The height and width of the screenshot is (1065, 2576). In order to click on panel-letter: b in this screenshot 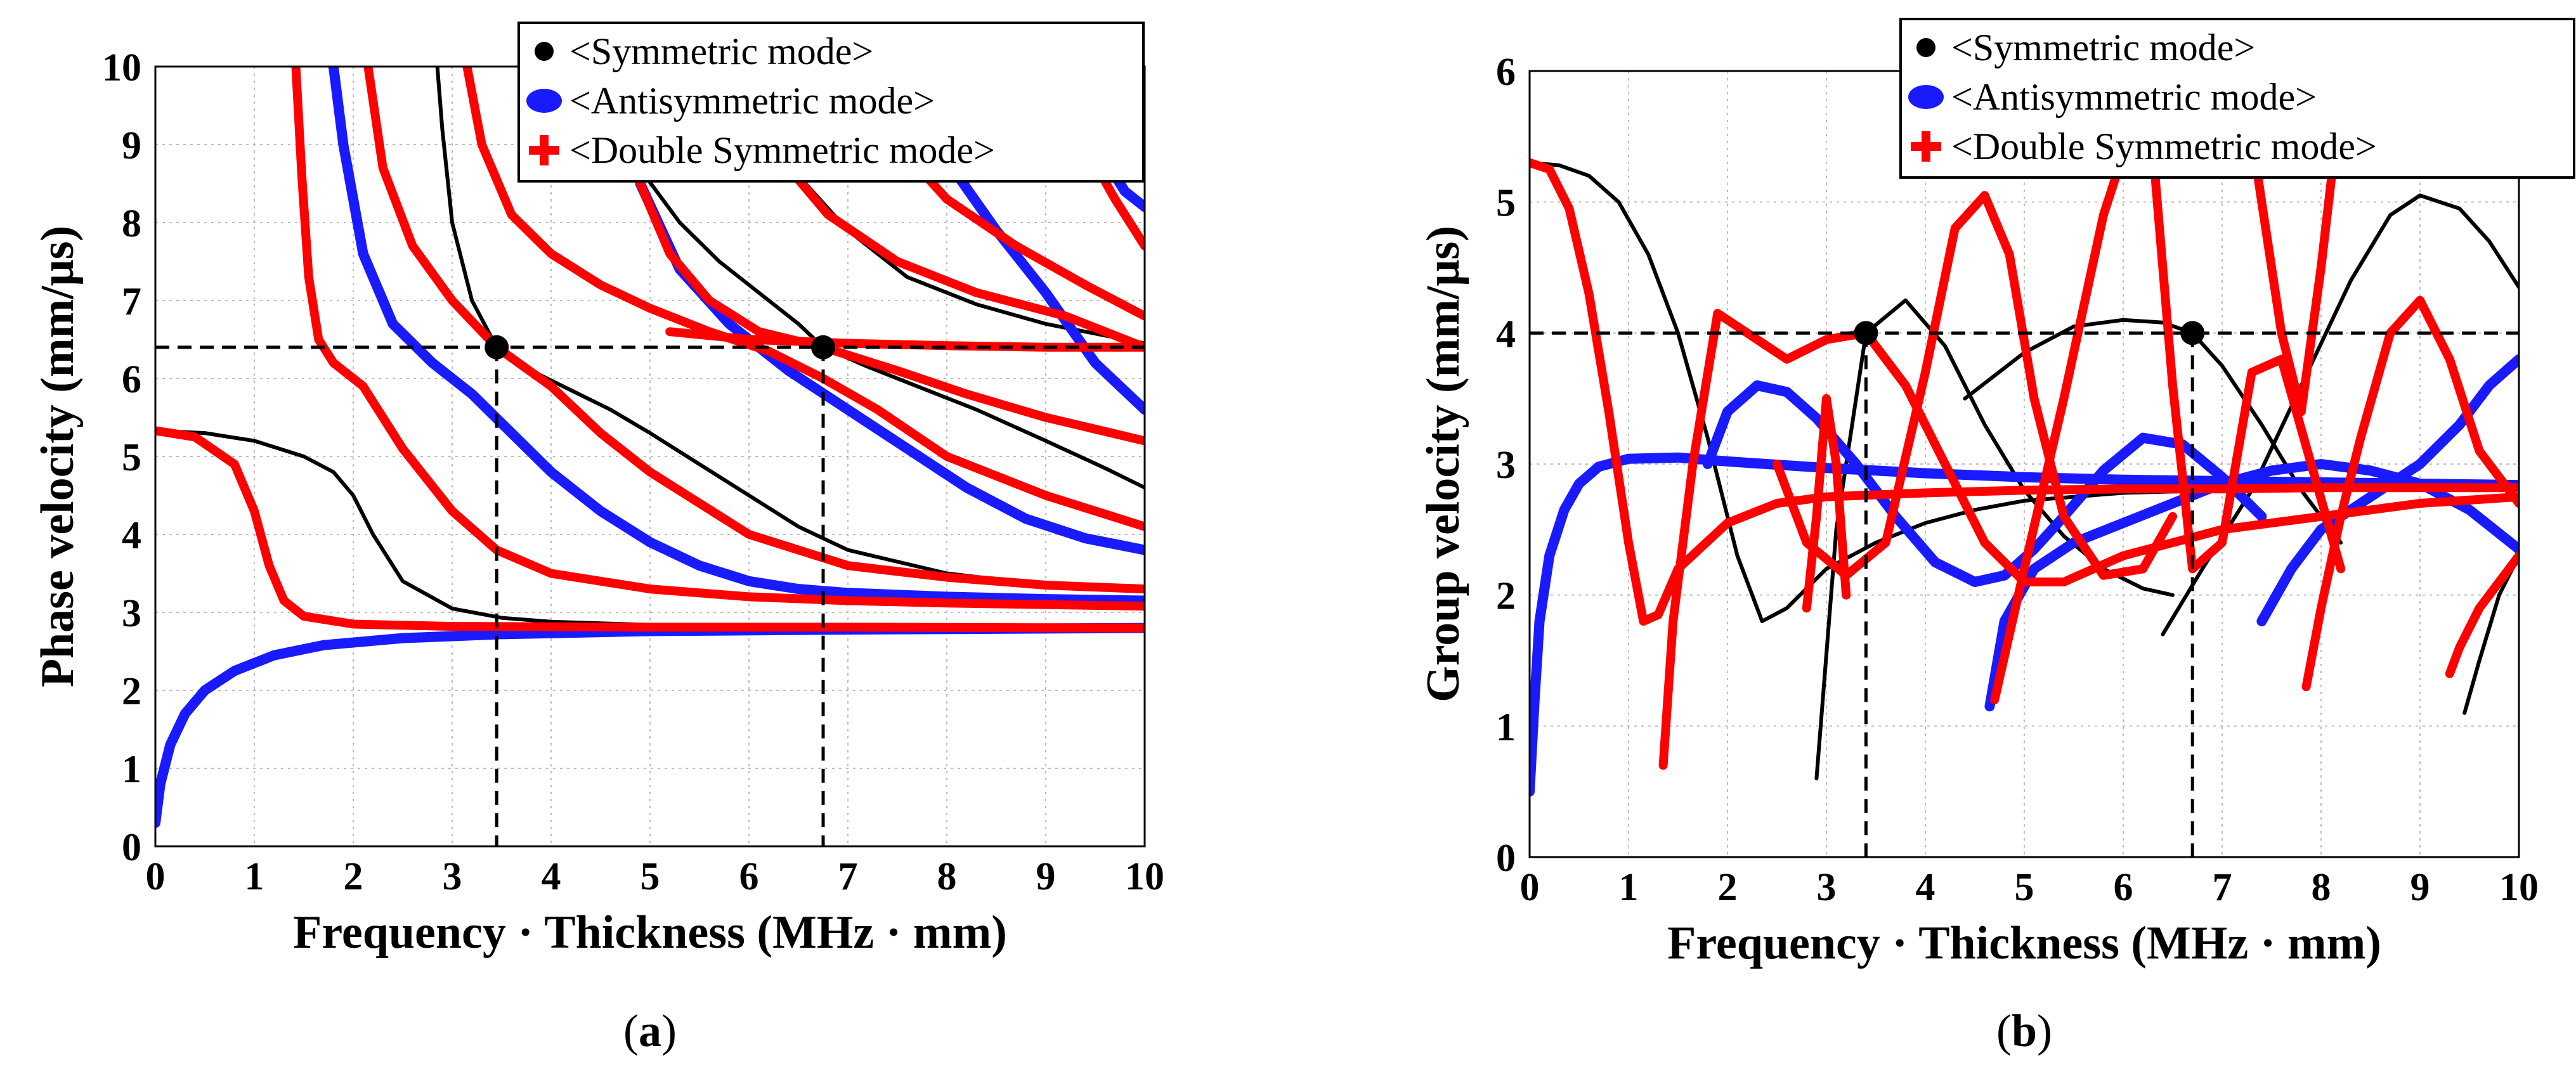, I will do `click(2025, 1030)`.